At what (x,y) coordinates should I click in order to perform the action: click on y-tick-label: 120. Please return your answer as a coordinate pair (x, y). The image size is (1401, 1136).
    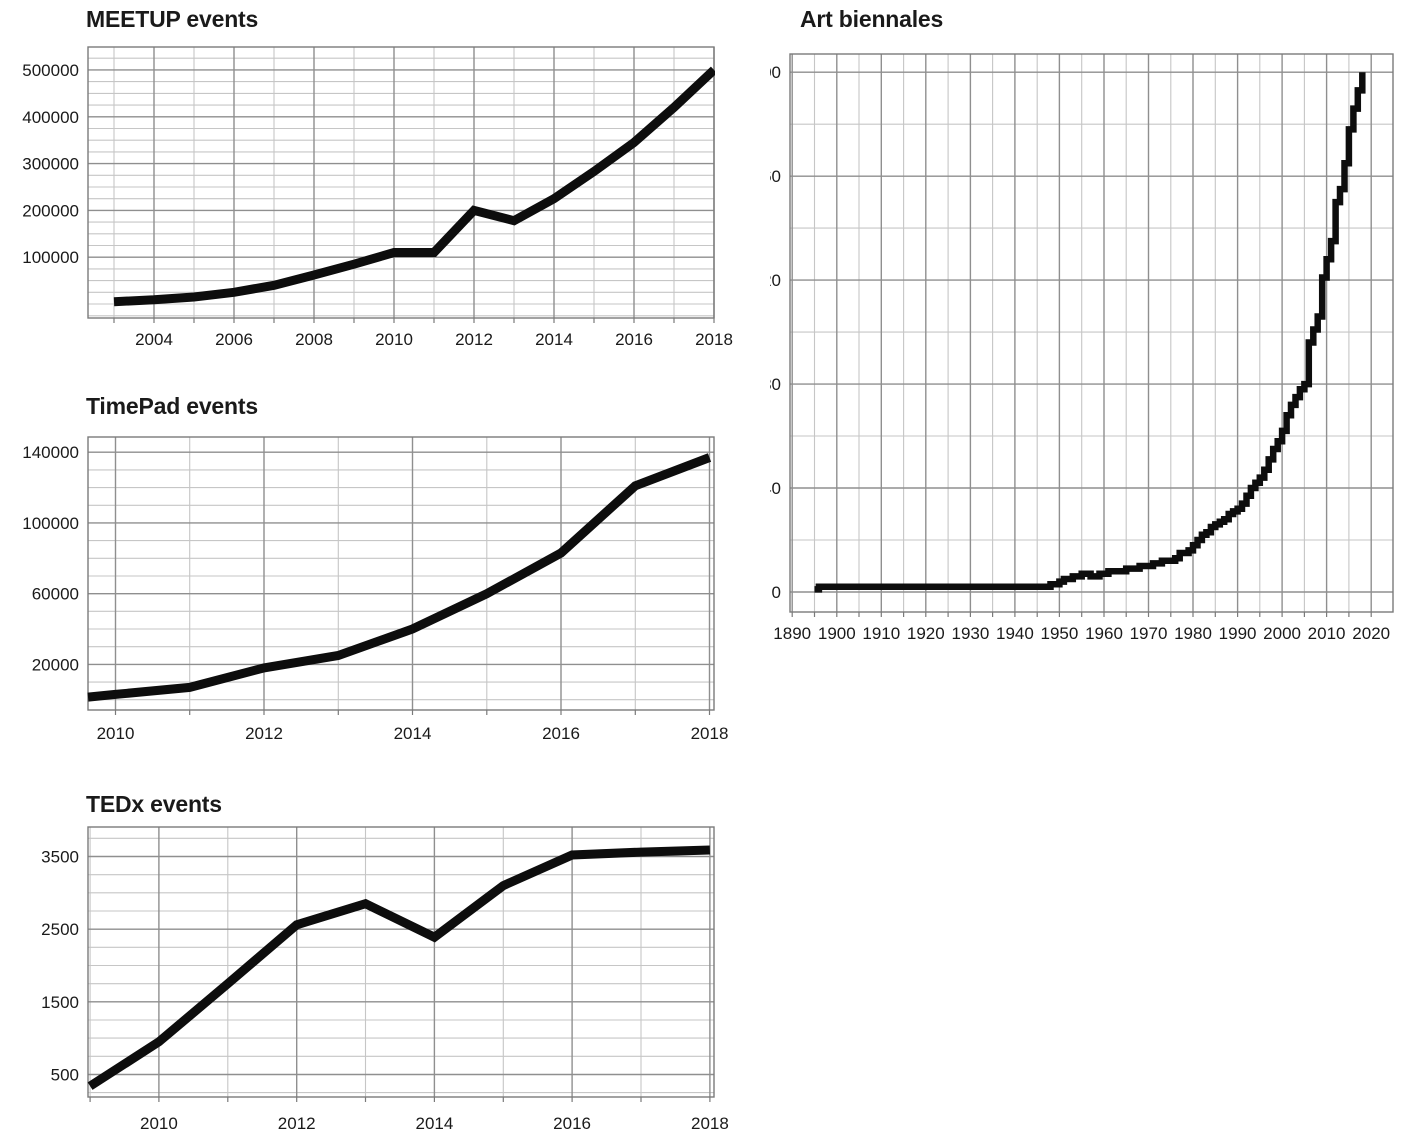
    Looking at the image, I should click on (775, 280).